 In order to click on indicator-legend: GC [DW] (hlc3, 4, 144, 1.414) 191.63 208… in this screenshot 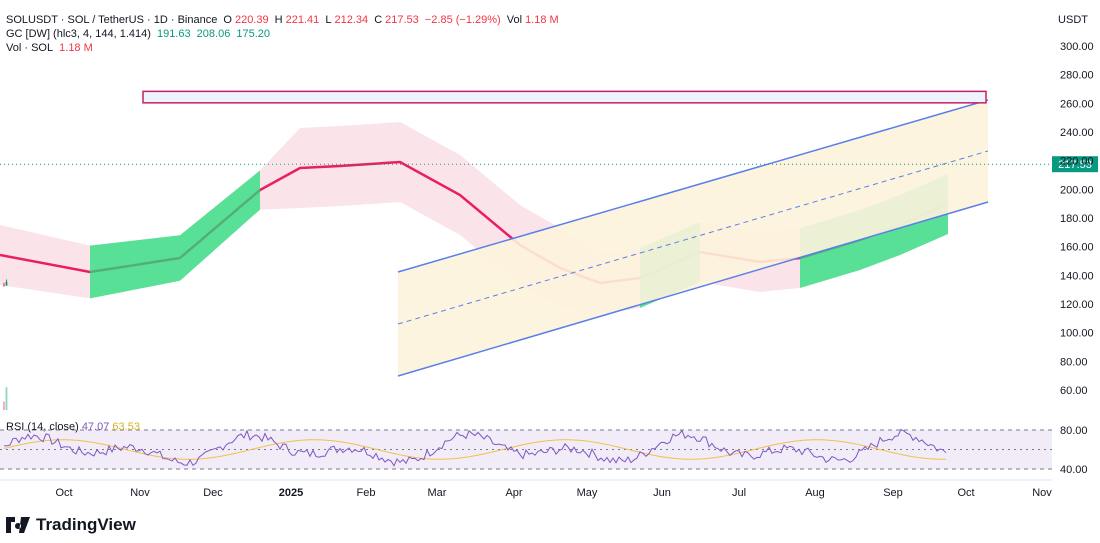, I will do `click(139, 34)`.